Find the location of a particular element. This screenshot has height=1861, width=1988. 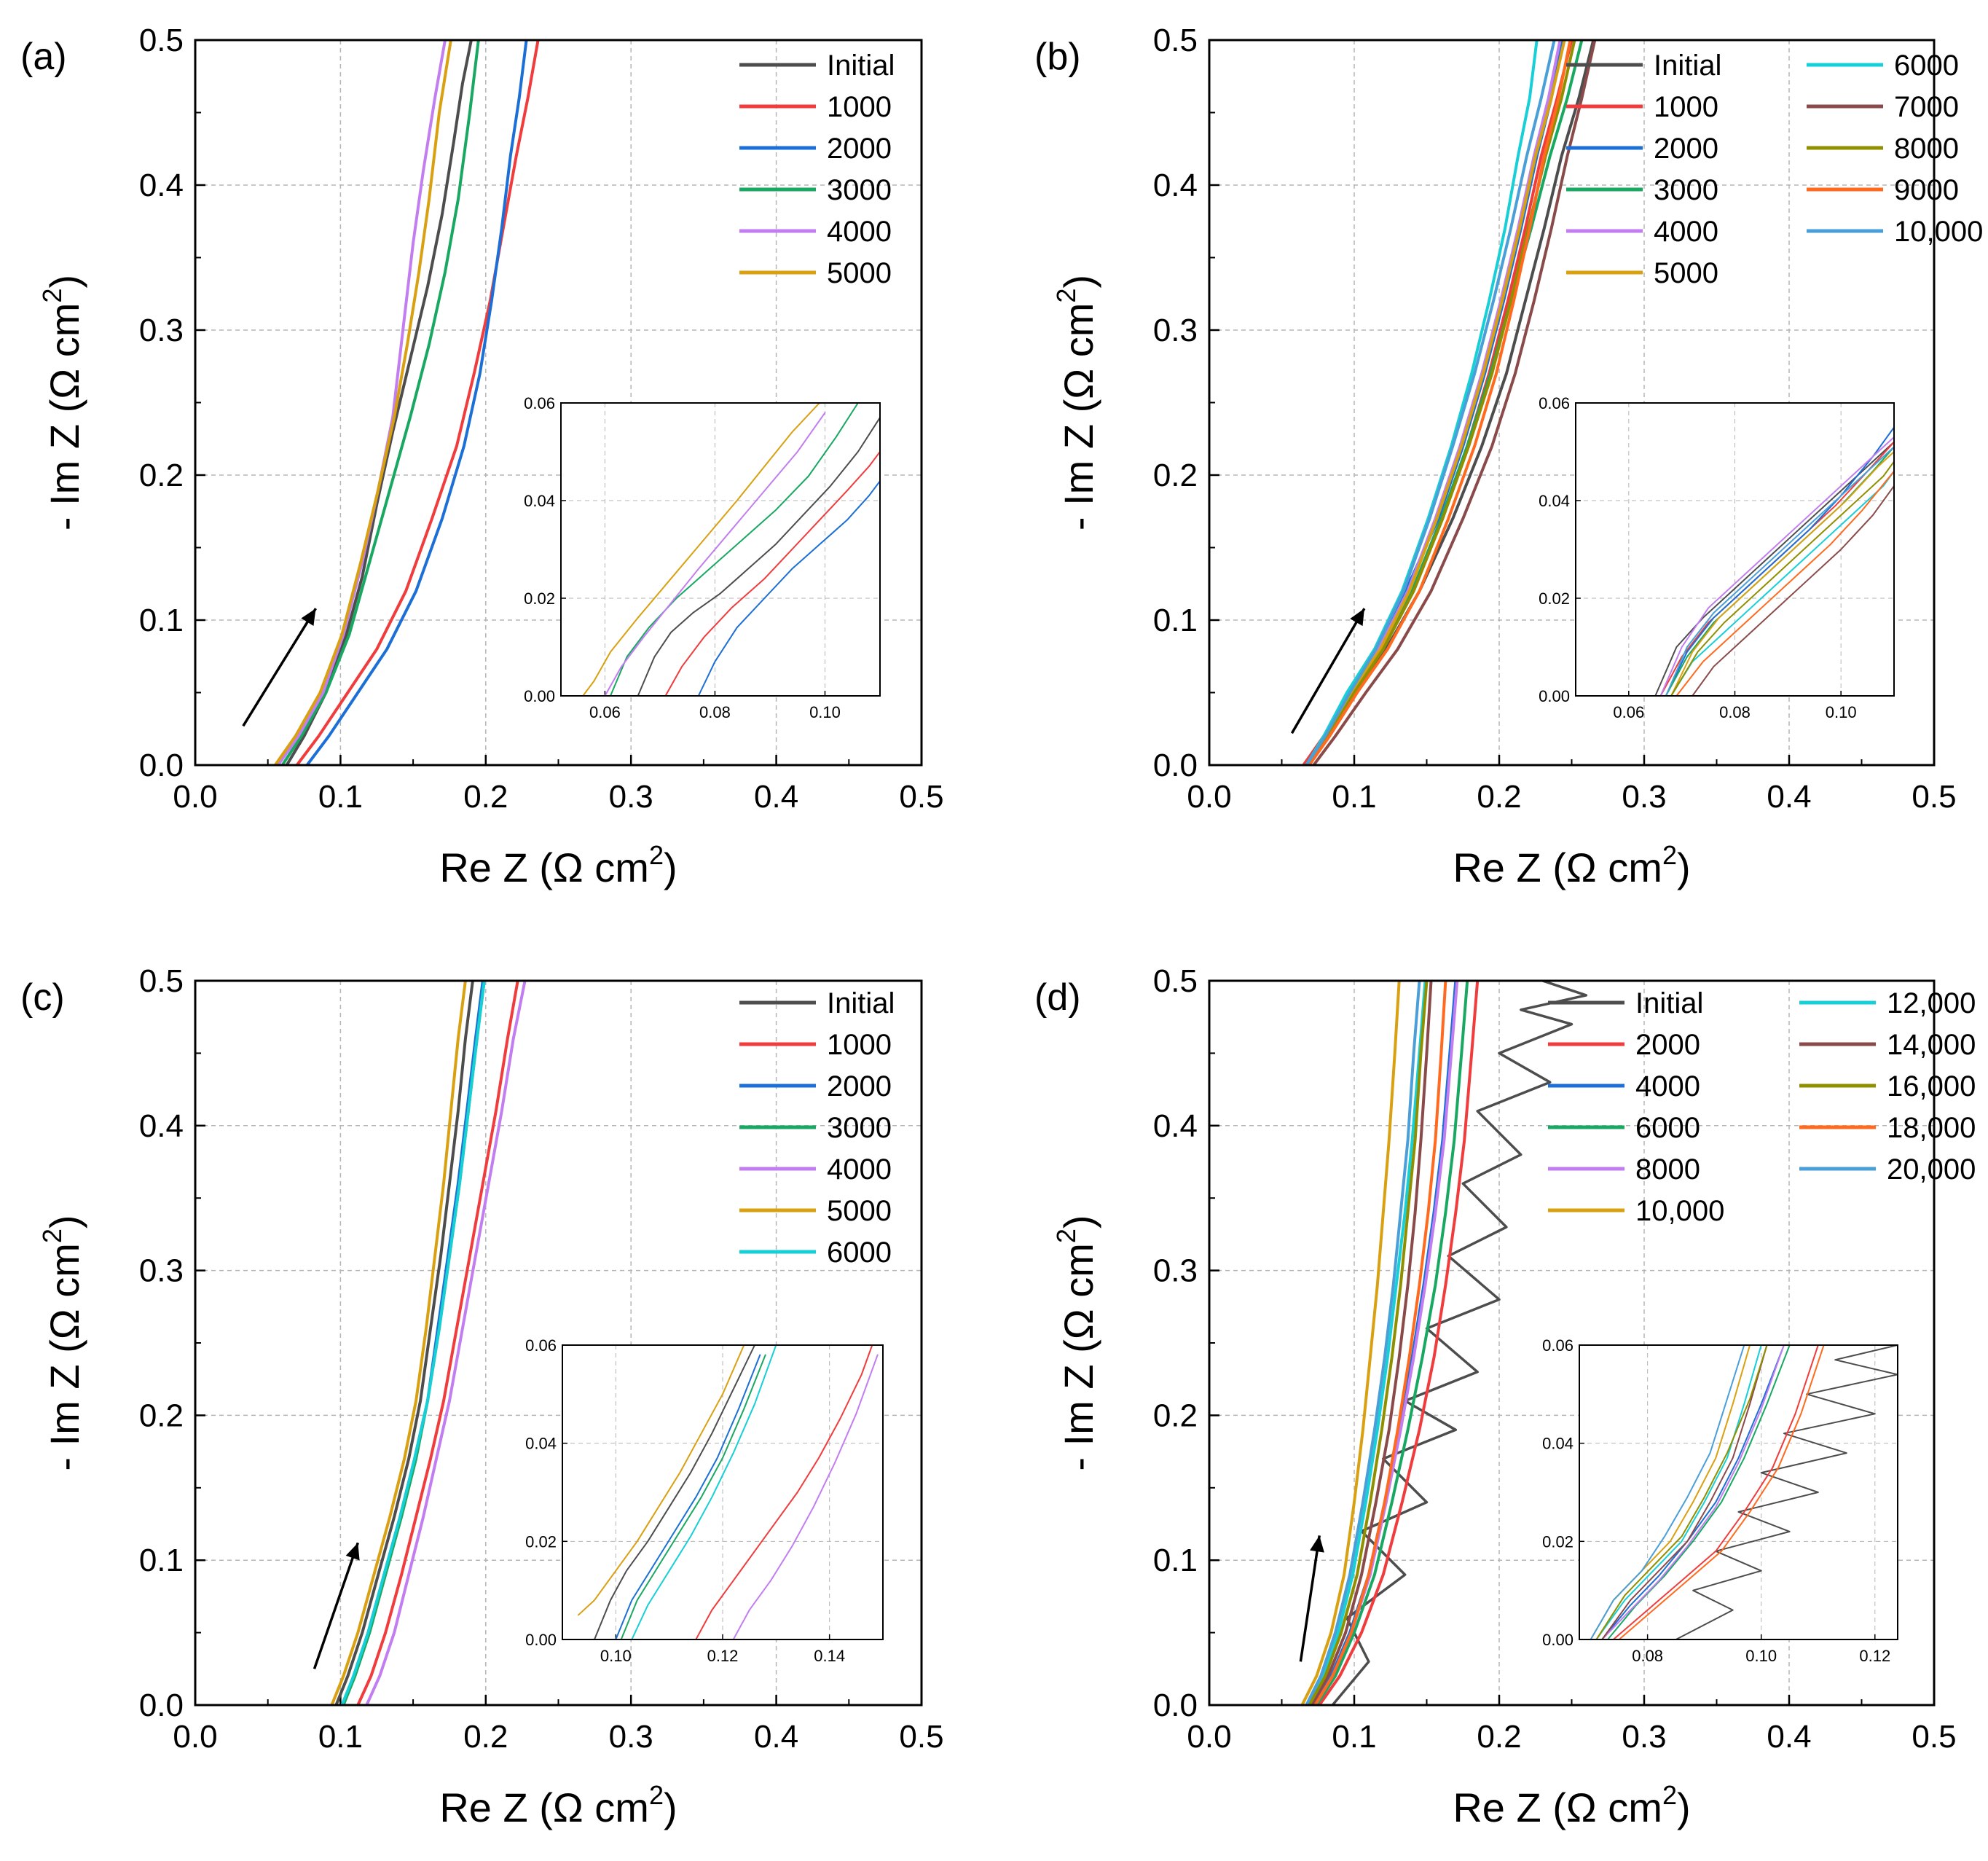

legend-label: 10,000 is located at coordinates (1939, 232).